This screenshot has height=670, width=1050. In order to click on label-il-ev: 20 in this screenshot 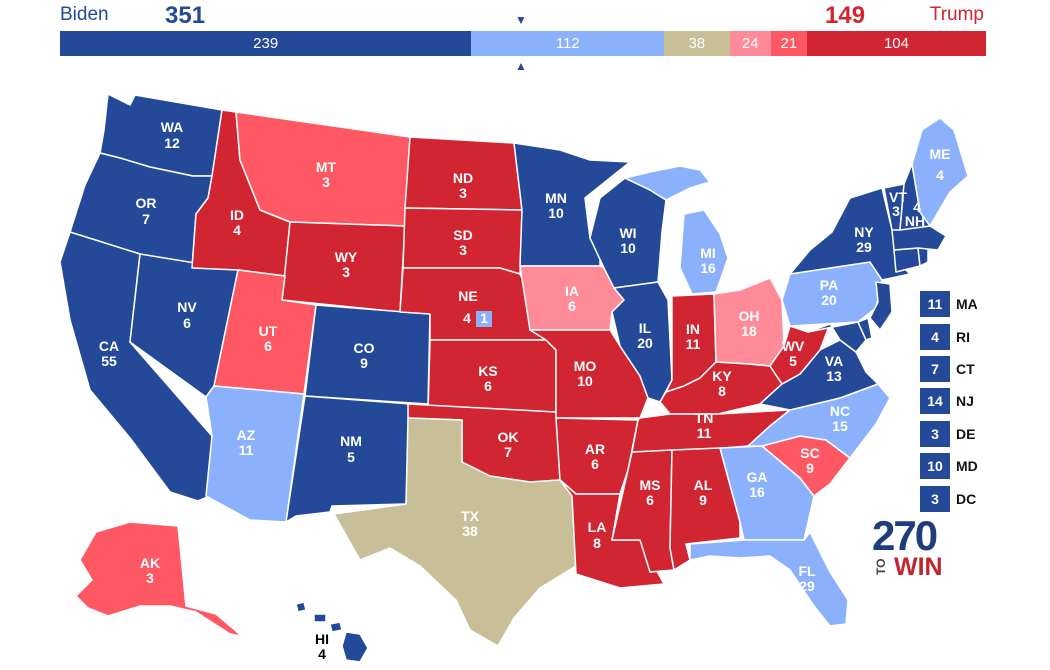, I will do `click(645, 343)`.